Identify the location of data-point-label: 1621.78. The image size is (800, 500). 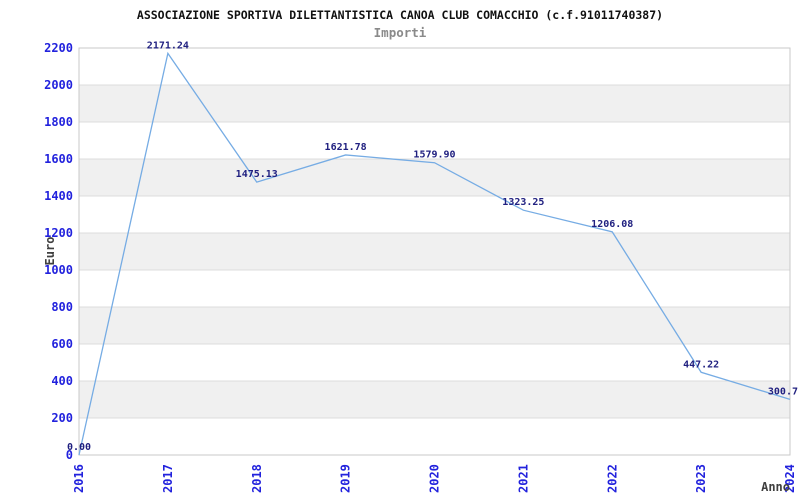
(346, 147).